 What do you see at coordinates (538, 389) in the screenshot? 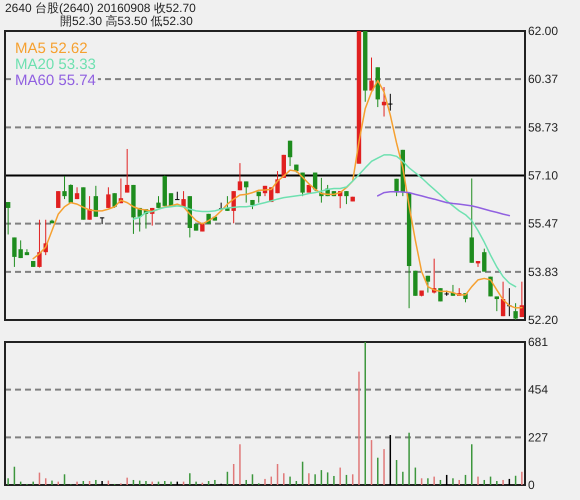
I see `y-tick-label: 454` at bounding box center [538, 389].